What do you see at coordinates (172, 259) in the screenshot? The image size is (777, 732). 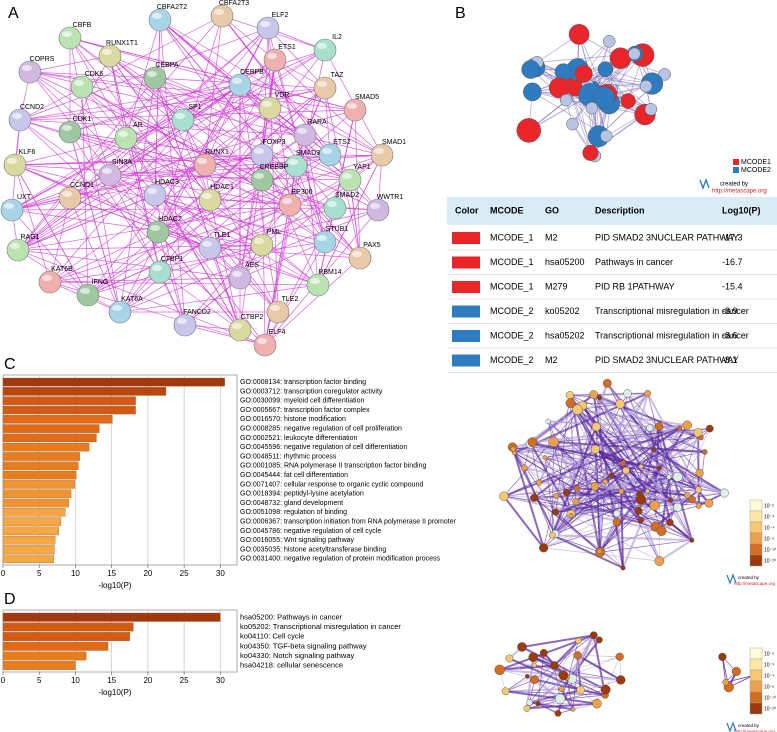 I see `node-label: CTBP1` at bounding box center [172, 259].